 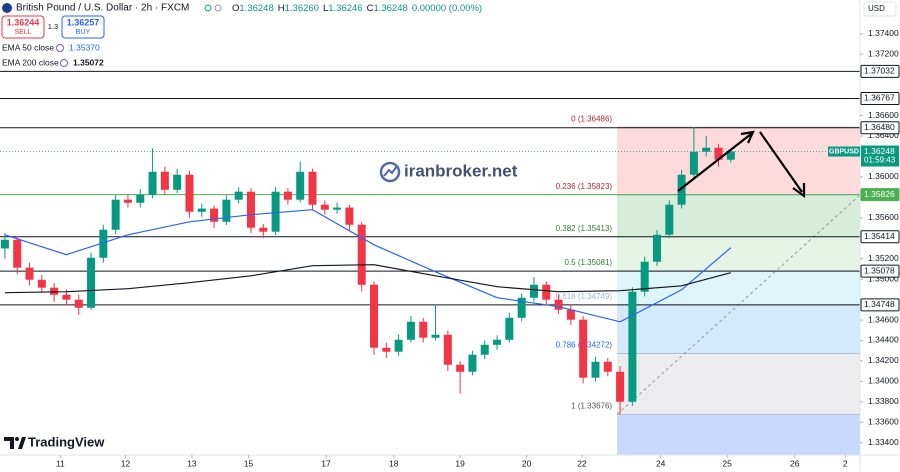 What do you see at coordinates (325, 8) in the screenshot?
I see `ohlc-key: L` at bounding box center [325, 8].